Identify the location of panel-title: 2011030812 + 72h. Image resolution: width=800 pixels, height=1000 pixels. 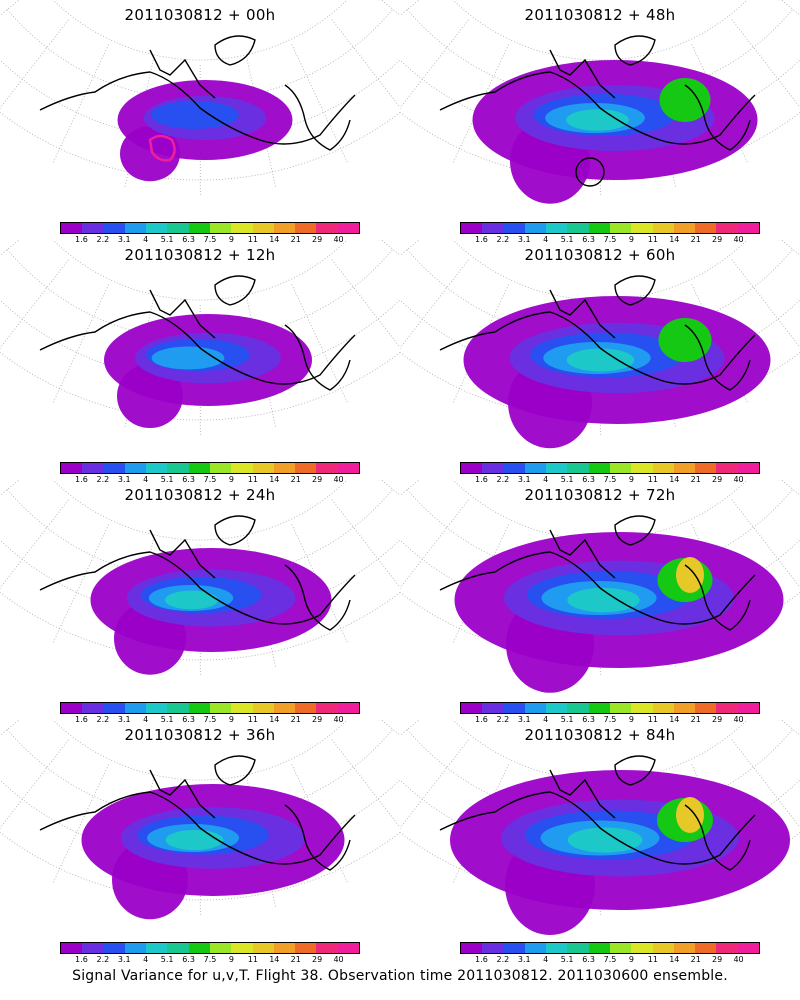
(600, 495).